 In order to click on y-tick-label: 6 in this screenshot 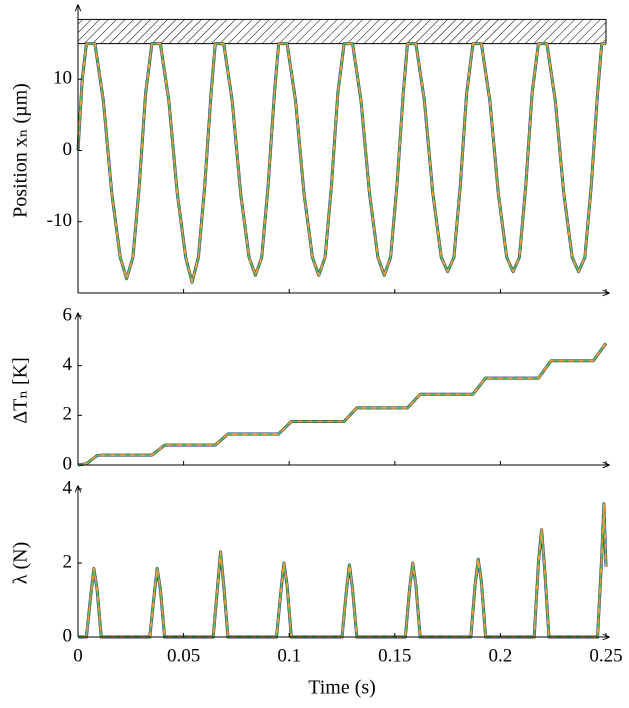, I will do `click(68, 314)`.